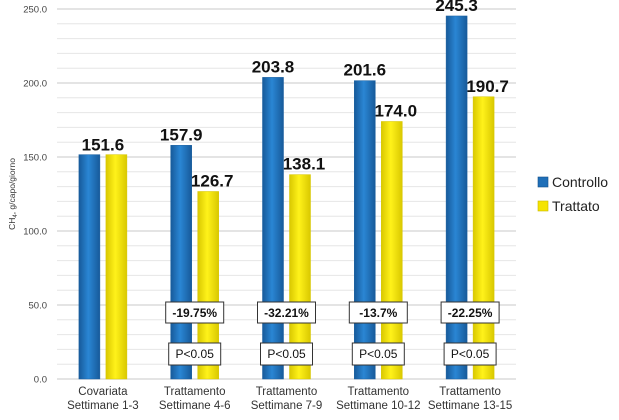  What do you see at coordinates (103, 392) in the screenshot?
I see `x-category-label: Covariata` at bounding box center [103, 392].